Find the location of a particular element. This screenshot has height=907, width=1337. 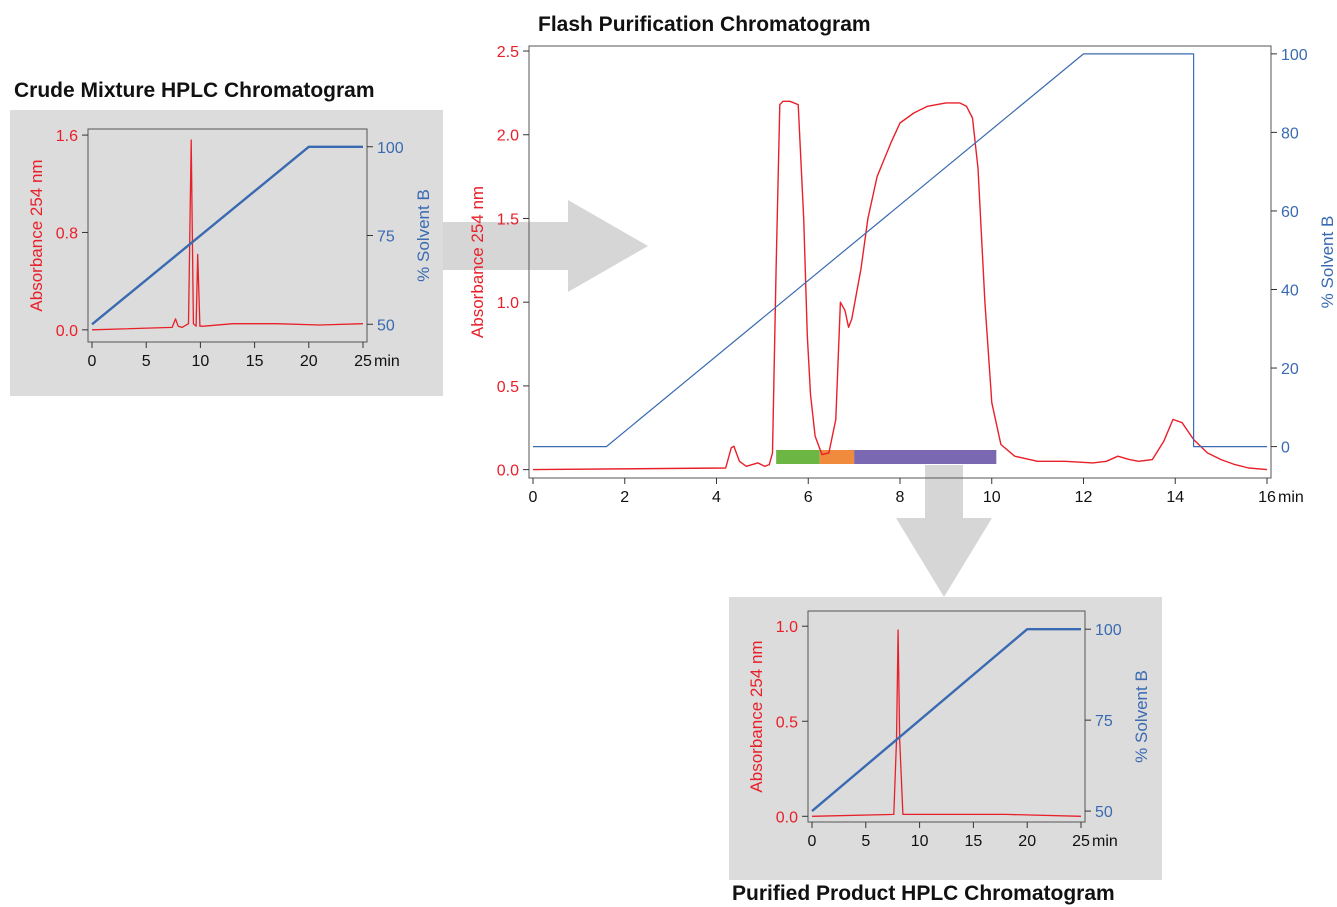

crude-chart-title: Crude Mixture HPLC Chromatogram is located at coordinates (194, 90).